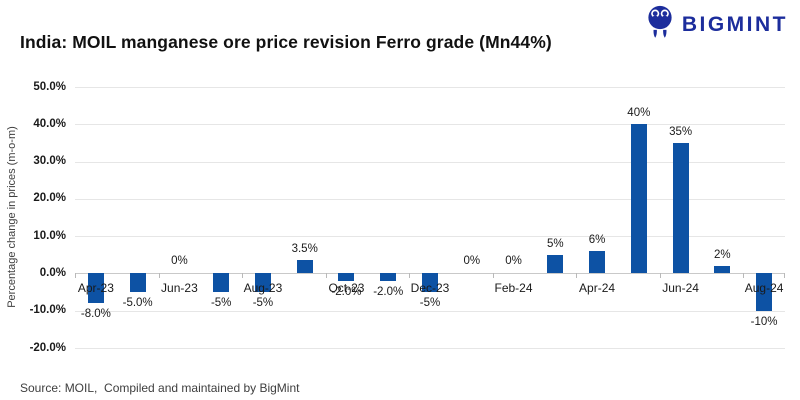 This screenshot has width=800, height=400. What do you see at coordinates (47, 310) in the screenshot?
I see `y-axis-tick-label: -10.0%` at bounding box center [47, 310].